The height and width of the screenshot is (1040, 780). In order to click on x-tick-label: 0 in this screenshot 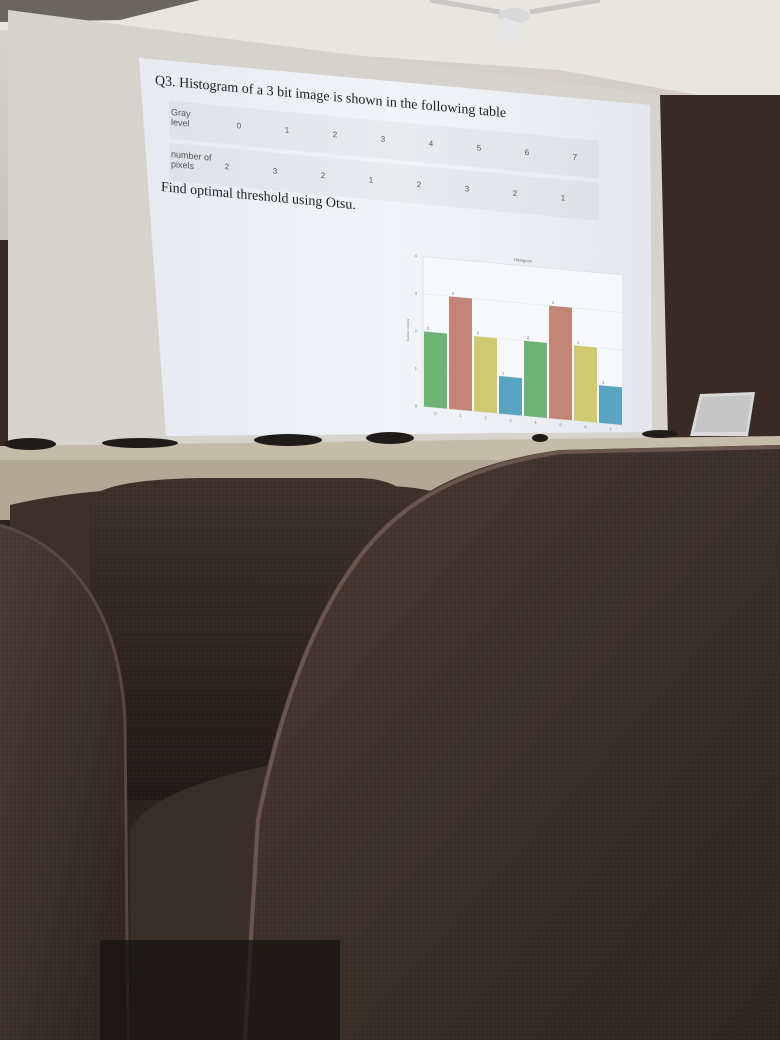, I will do `click(435, 412)`.